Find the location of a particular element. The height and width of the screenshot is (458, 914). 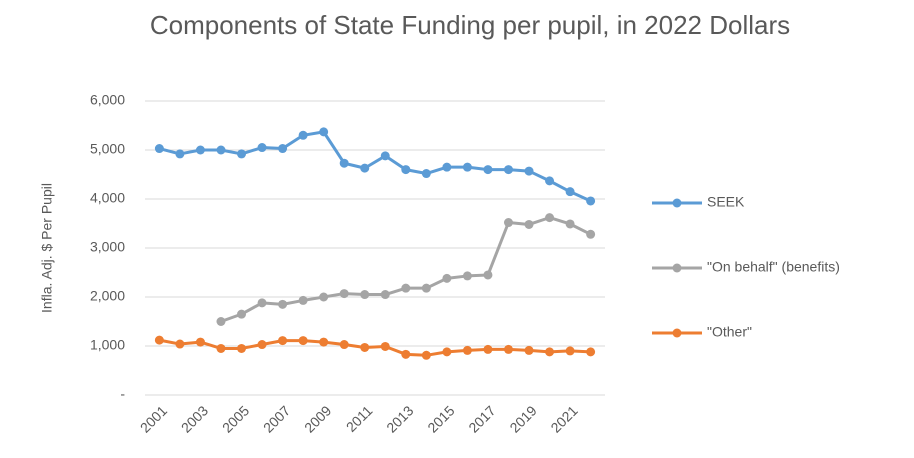

y-tick-label: 3,000 is located at coordinates (107, 247).